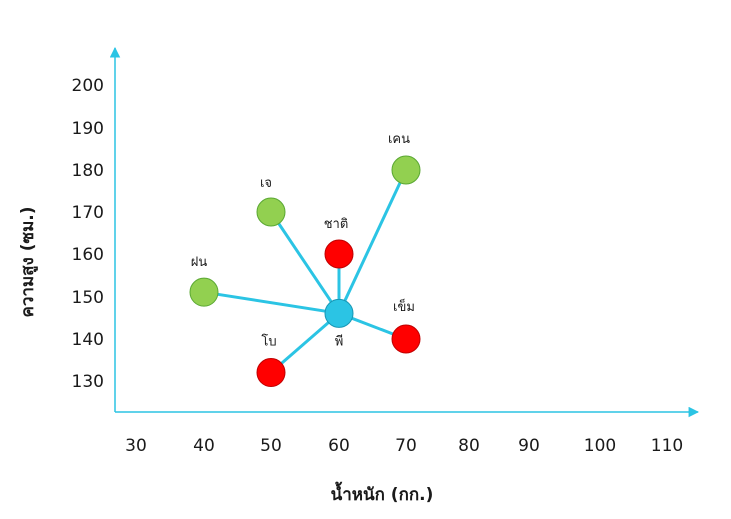 Image resolution: width=731 pixels, height=519 pixels. Describe the element at coordinates (136, 446) in the screenshot. I see `x-tick-label: 30` at that location.